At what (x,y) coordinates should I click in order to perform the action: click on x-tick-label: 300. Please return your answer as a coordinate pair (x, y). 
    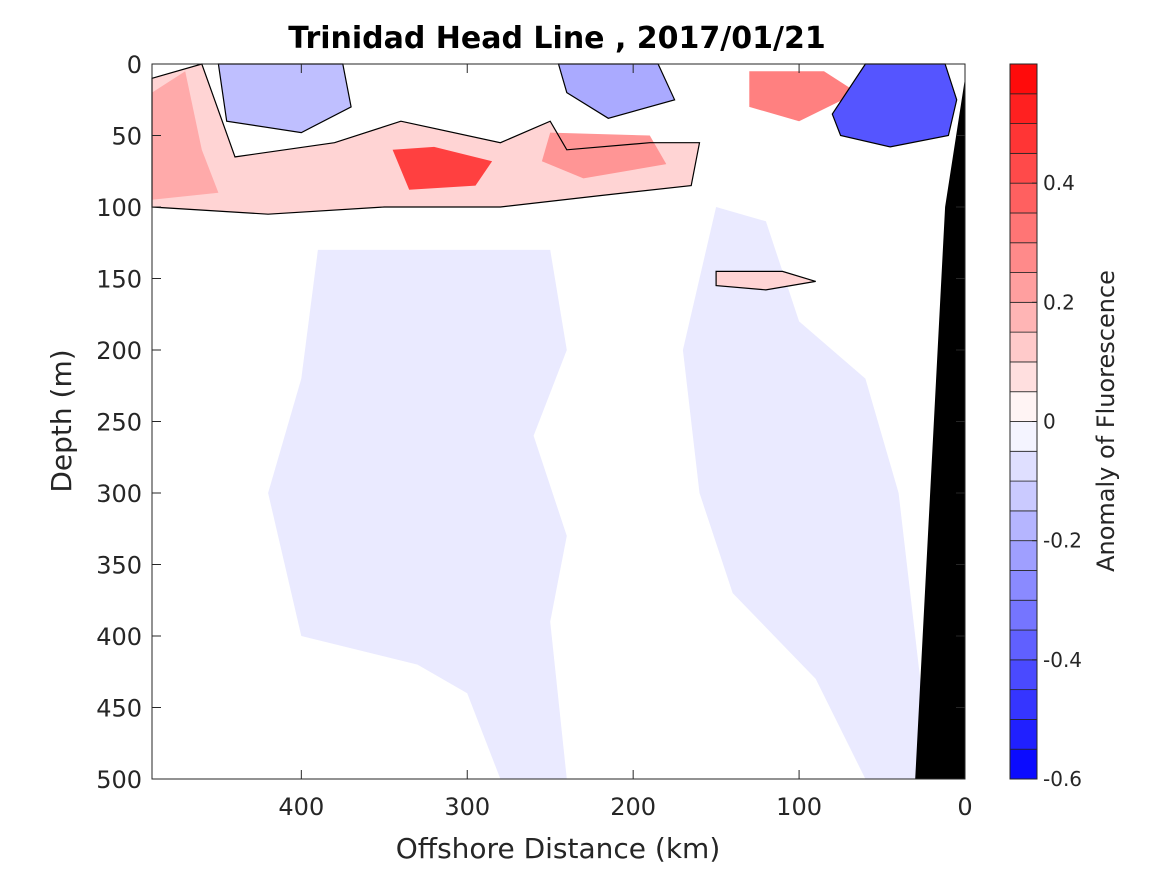
    Looking at the image, I should click on (467, 807).